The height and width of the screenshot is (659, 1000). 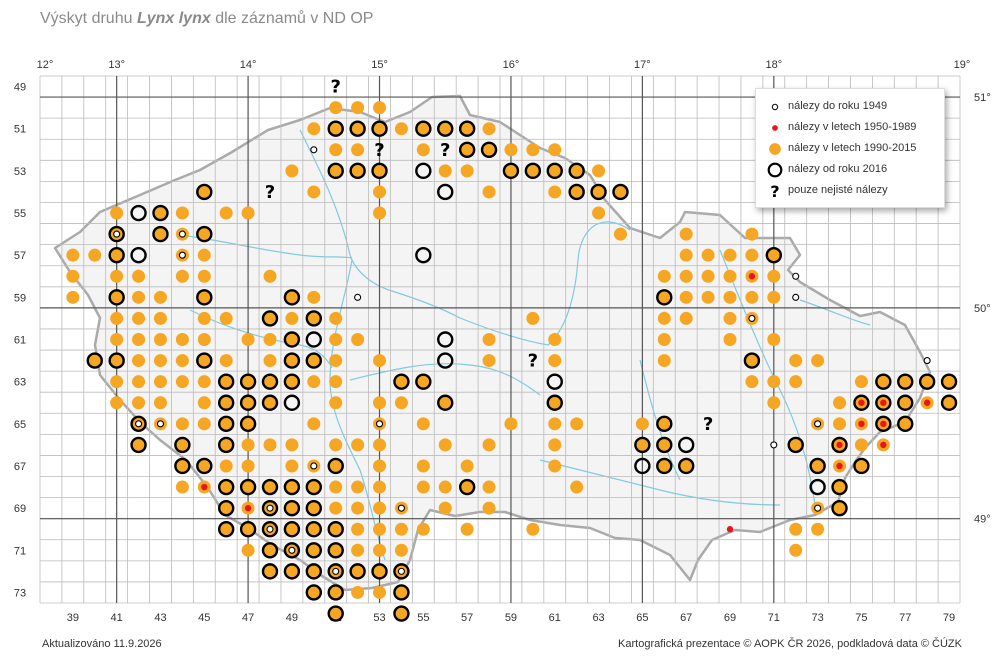 What do you see at coordinates (982, 309) in the screenshot?
I see `right-axis-label: 50°` at bounding box center [982, 309].